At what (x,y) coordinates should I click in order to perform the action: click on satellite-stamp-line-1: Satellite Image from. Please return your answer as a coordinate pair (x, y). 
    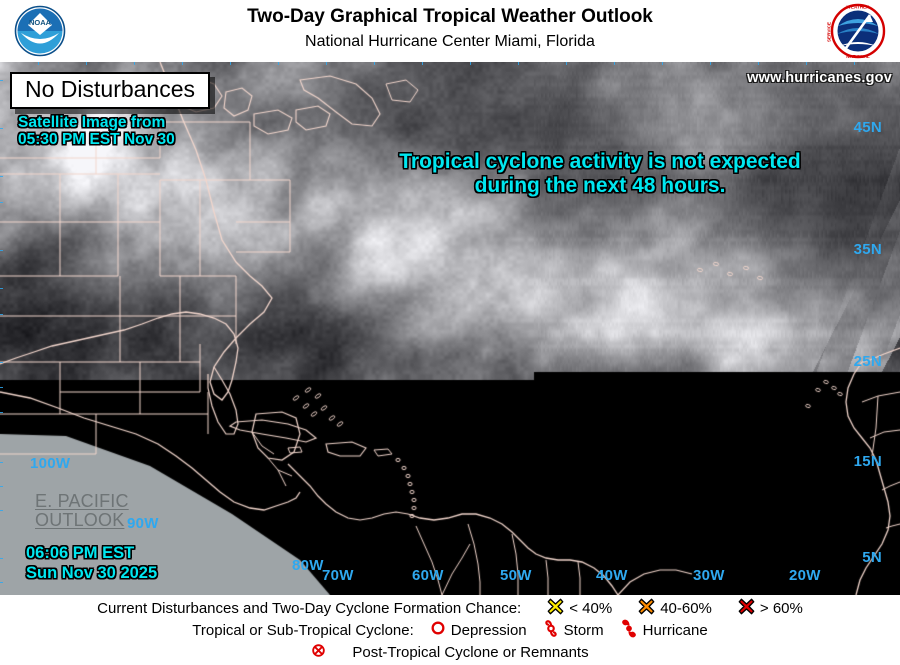
    Looking at the image, I should click on (92, 122).